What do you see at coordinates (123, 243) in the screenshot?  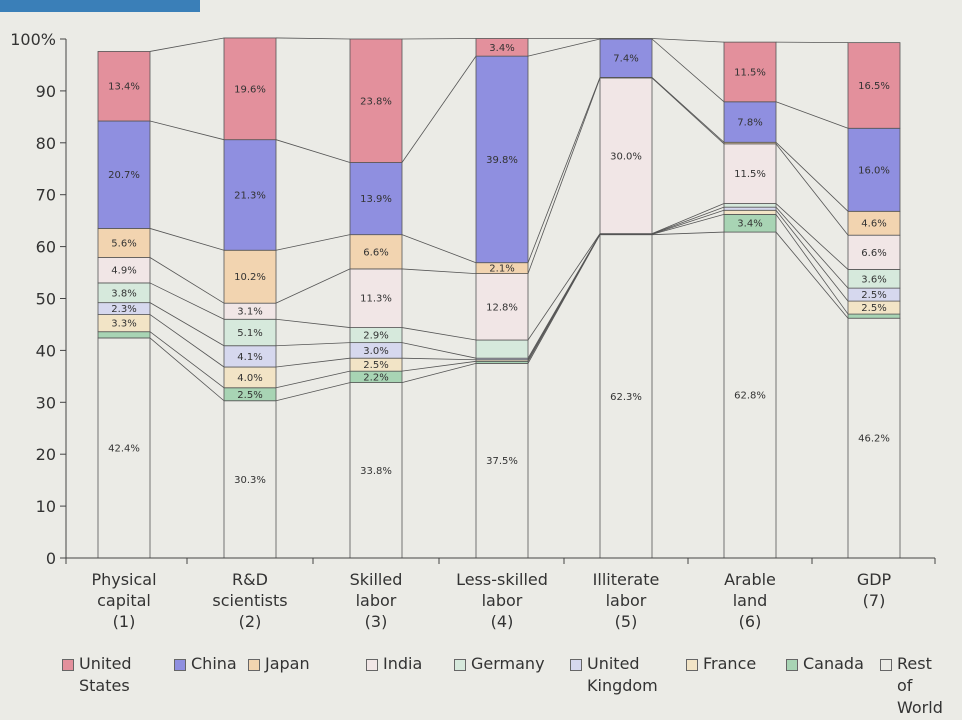 I see `segment-label: 5.6%` at bounding box center [123, 243].